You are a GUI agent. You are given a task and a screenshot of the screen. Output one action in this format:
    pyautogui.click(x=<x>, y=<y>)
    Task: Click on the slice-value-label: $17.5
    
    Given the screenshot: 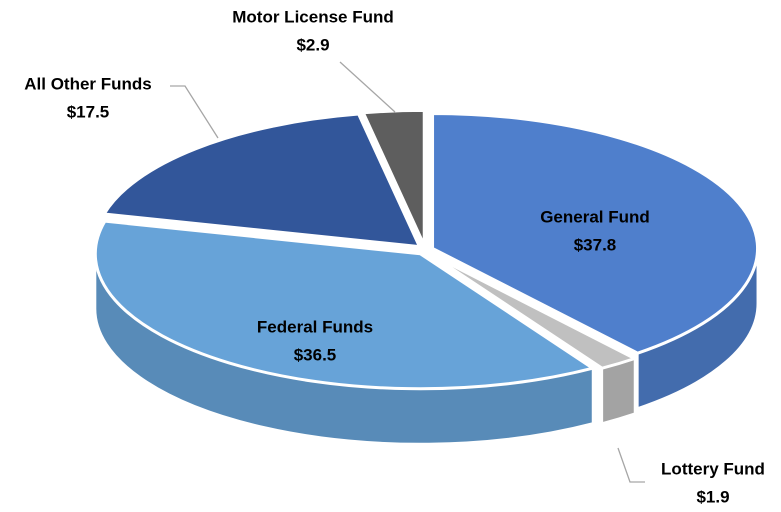 What is the action you would take?
    pyautogui.click(x=88, y=111)
    